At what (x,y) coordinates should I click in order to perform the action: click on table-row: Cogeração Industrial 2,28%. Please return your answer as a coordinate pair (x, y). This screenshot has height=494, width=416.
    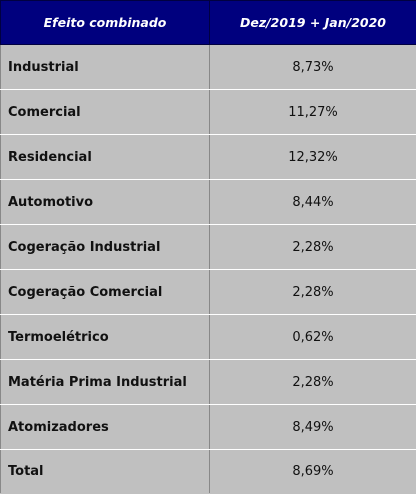
    Looking at the image, I should click on (208, 247).